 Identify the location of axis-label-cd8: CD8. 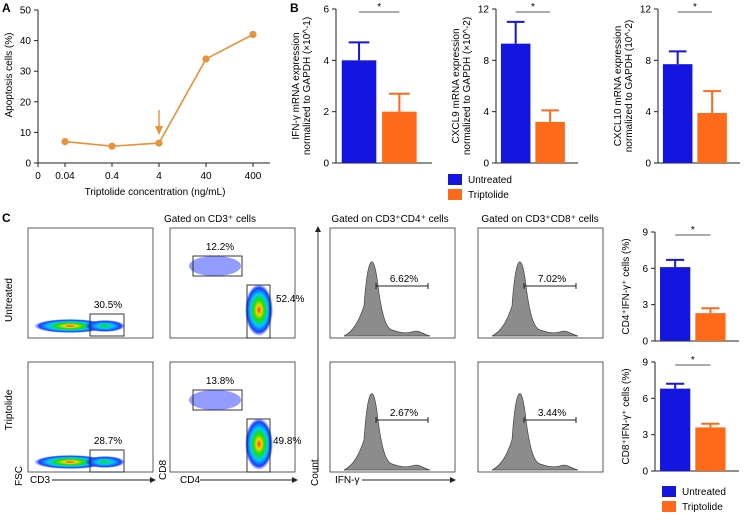
(163, 470).